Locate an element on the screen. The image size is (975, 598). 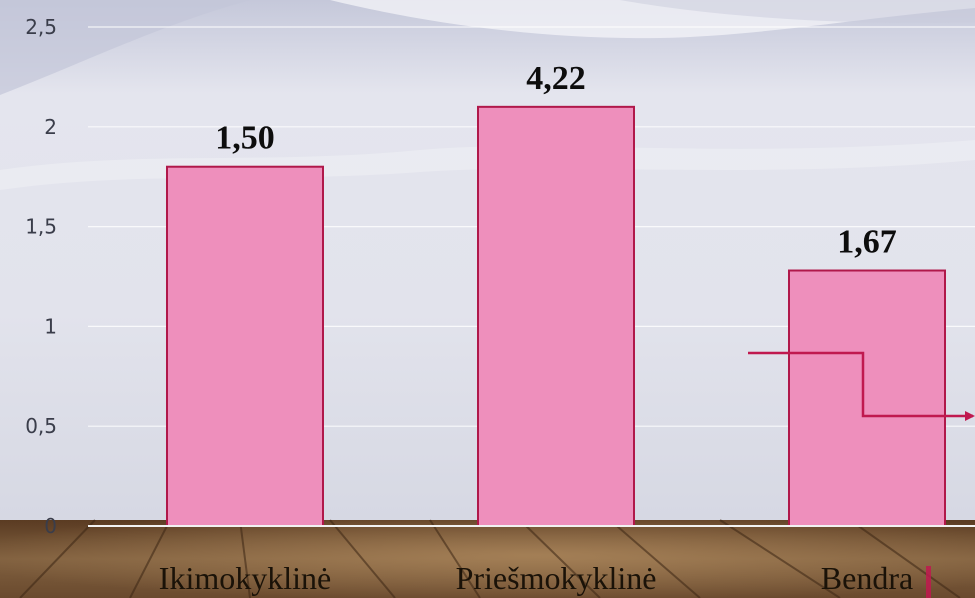
y-tick-label: 0,5 is located at coordinates (41, 426).